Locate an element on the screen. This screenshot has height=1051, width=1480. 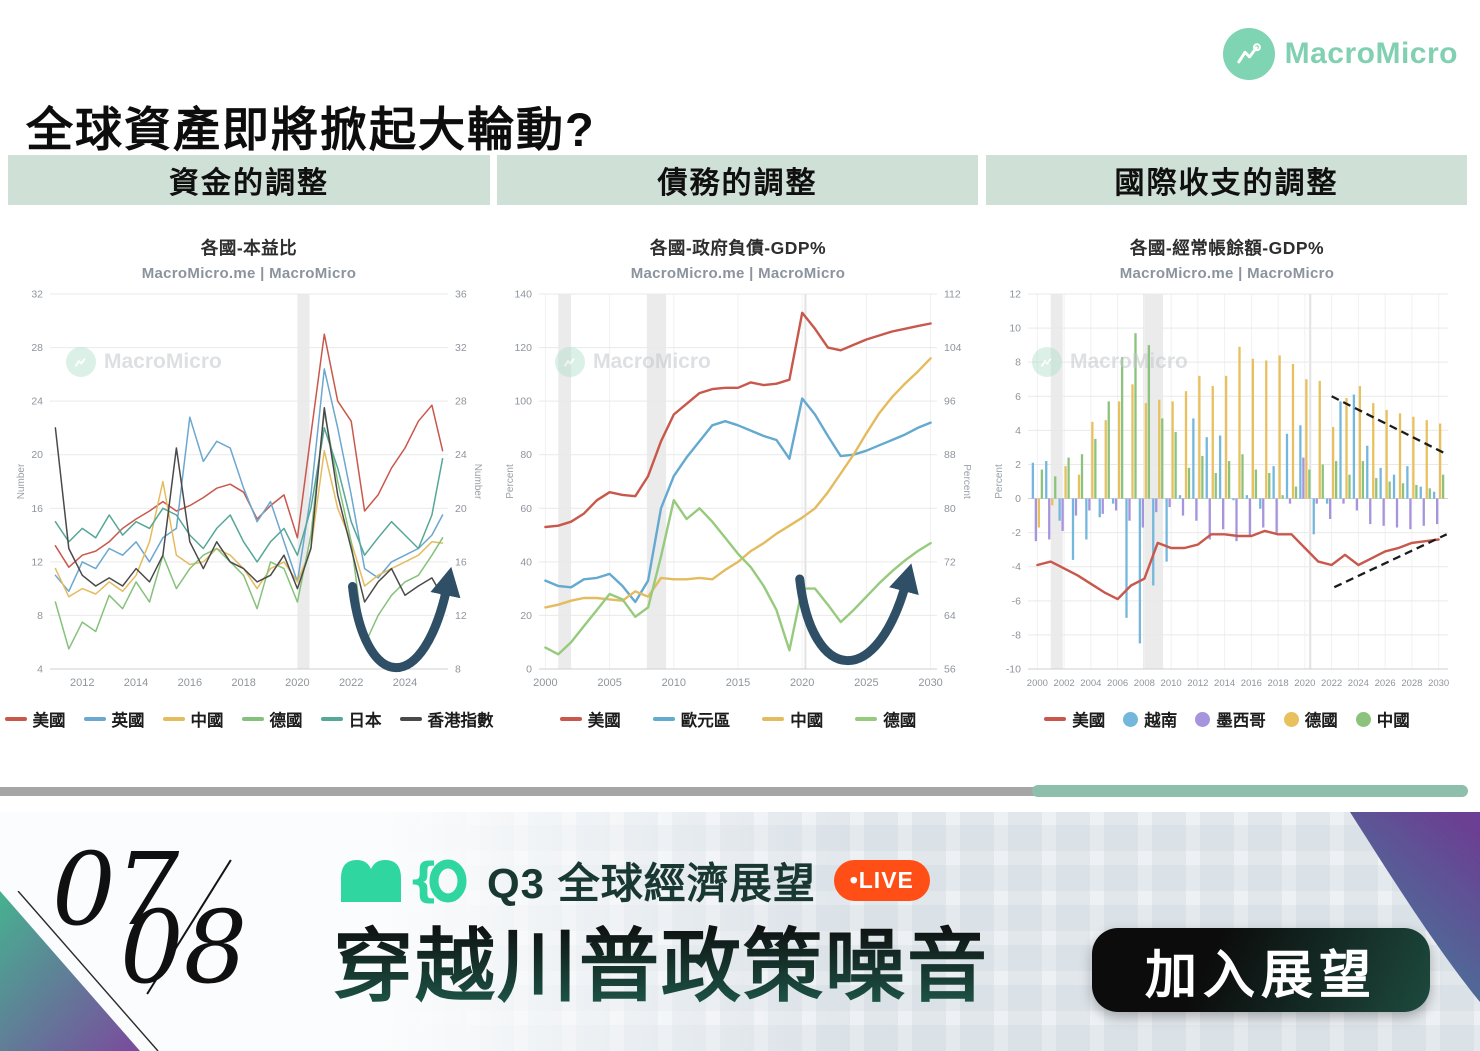
svg-text: 36 is located at coordinates (461, 295).